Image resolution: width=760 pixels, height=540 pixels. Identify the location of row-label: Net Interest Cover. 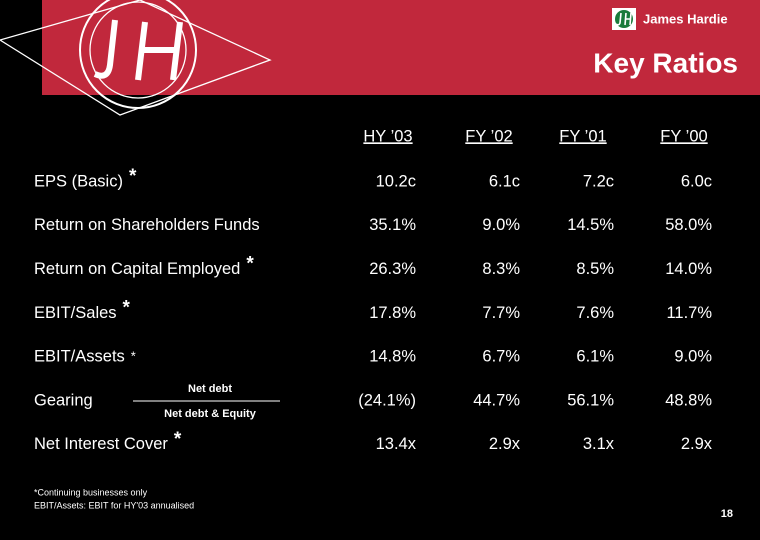
(101, 444).